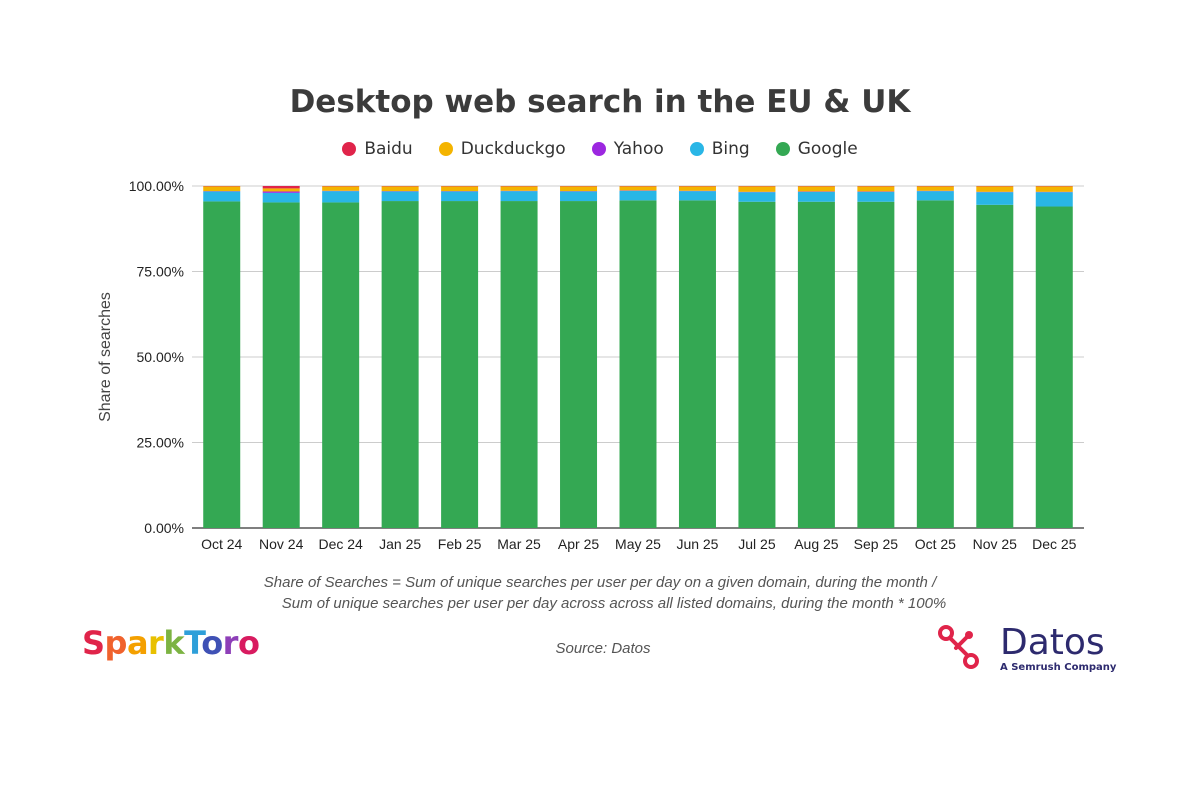 The width and height of the screenshot is (1200, 800). What do you see at coordinates (816, 544) in the screenshot?
I see `x-tick-label: Aug 25` at bounding box center [816, 544].